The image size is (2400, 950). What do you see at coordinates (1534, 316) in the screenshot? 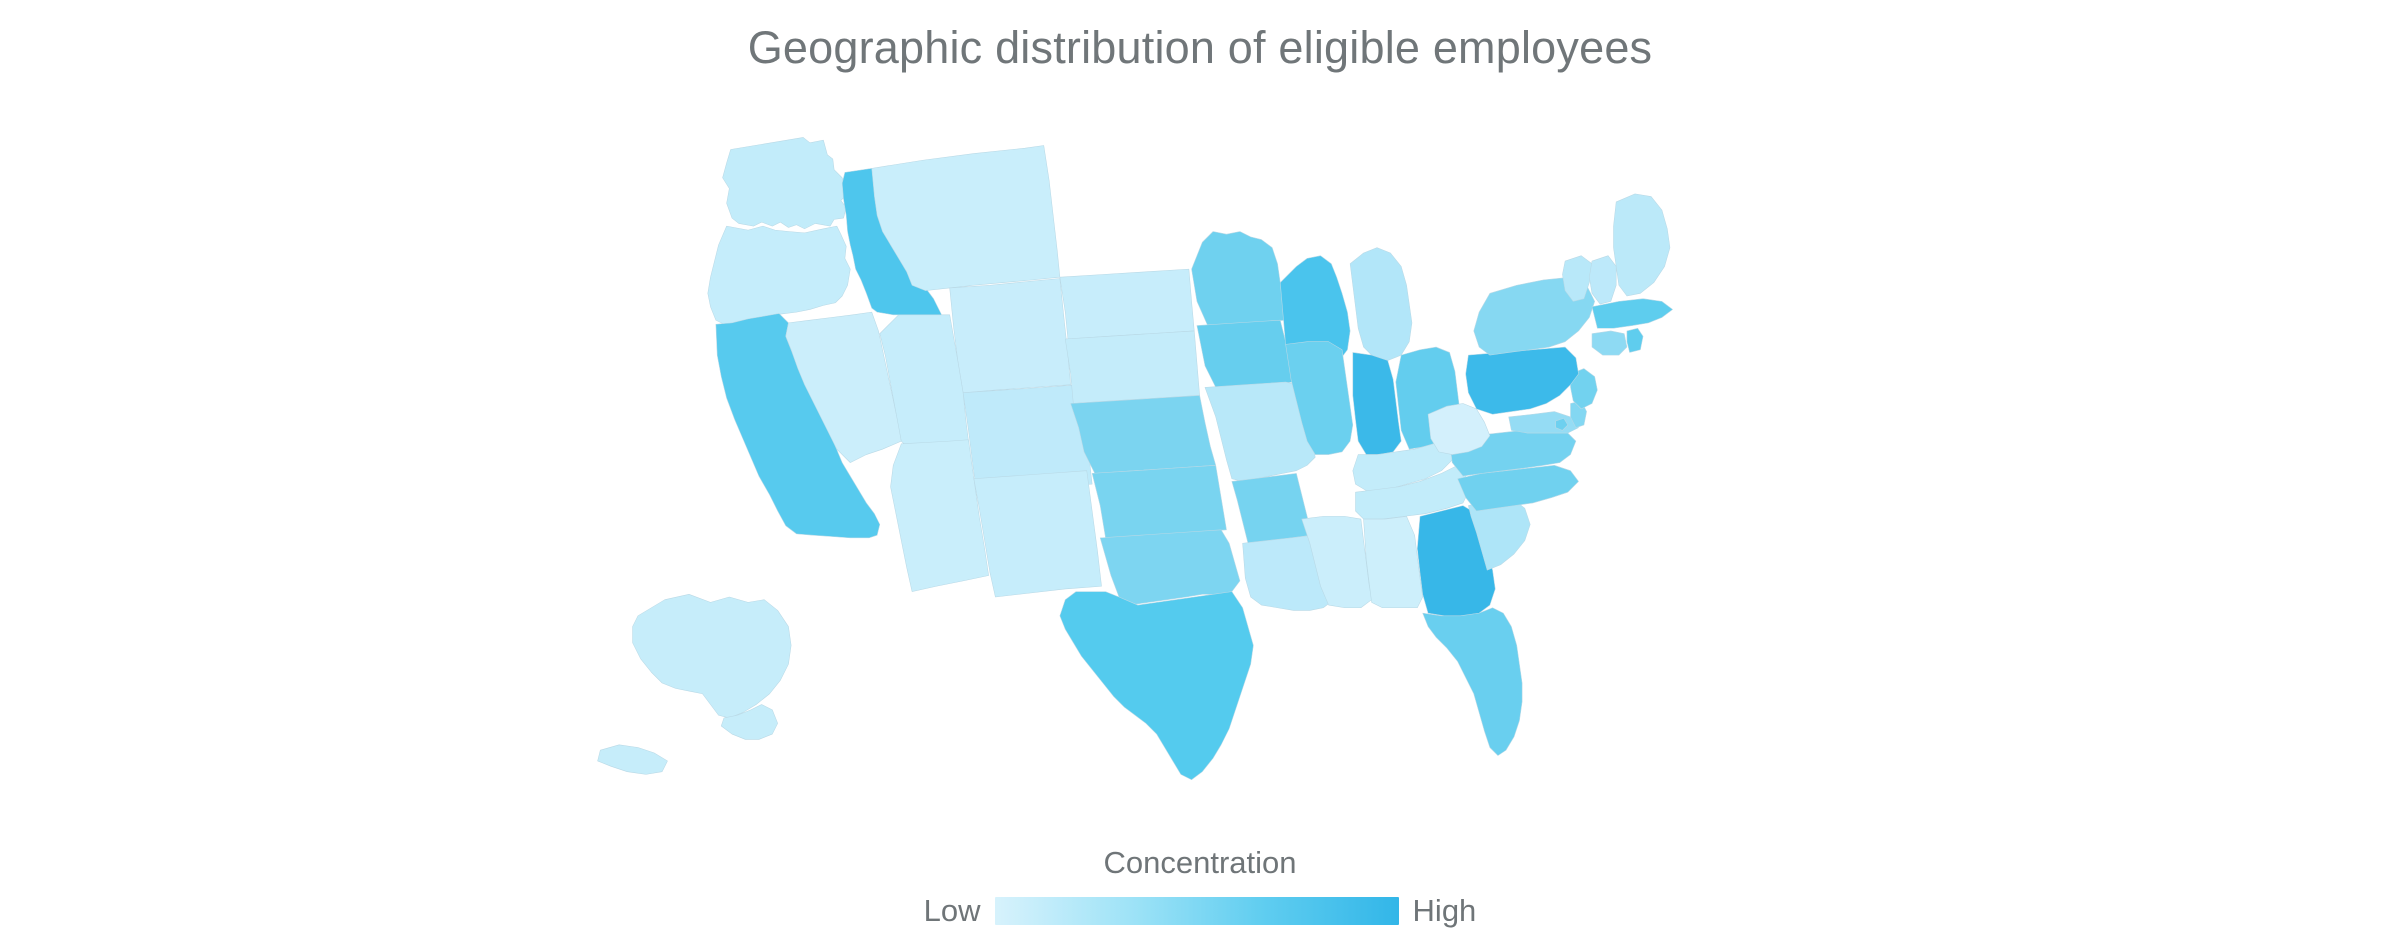
I see `state-ny: New York` at bounding box center [1534, 316].